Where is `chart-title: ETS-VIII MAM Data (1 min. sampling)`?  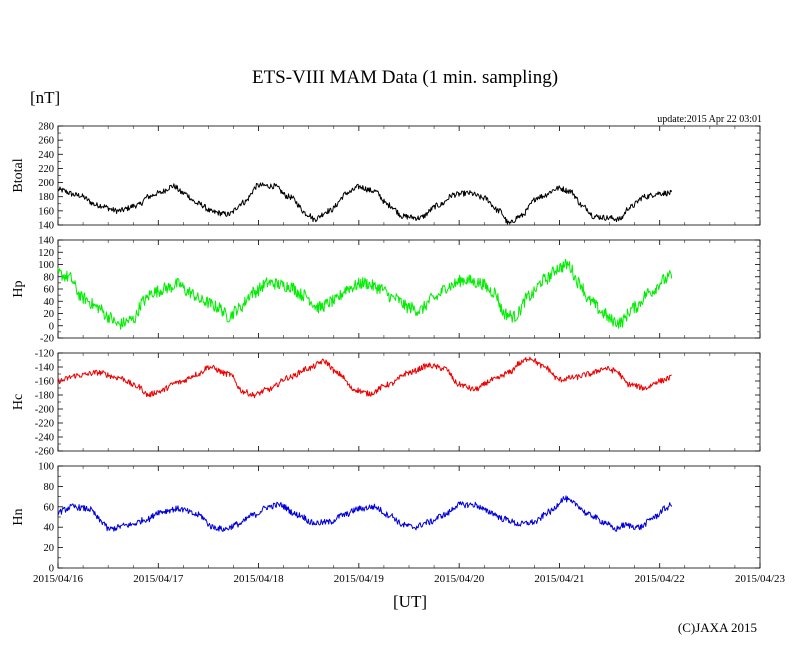
chart-title: ETS-VIII MAM Data (1 min. sampling) is located at coordinates (405, 77).